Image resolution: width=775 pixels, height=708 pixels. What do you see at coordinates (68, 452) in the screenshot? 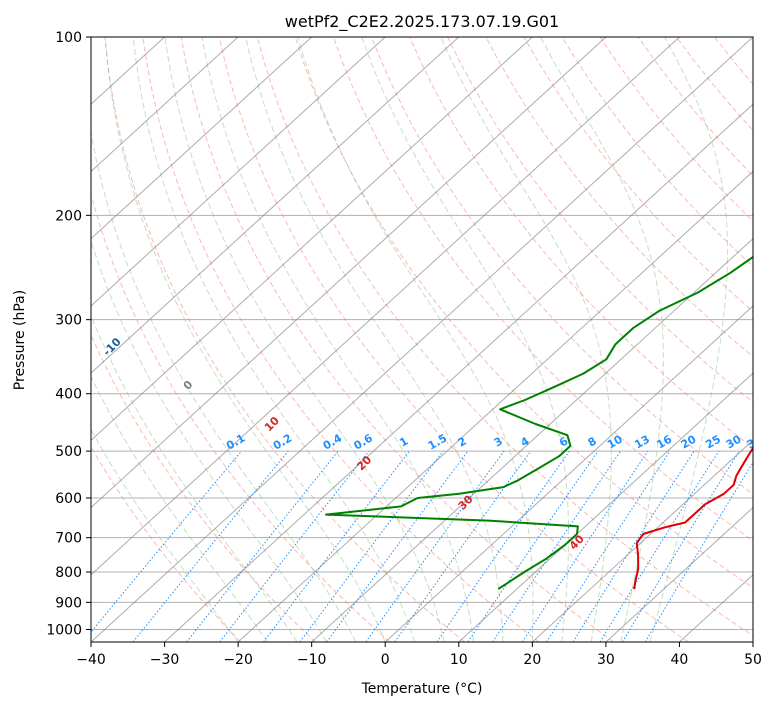
I see `y-tick-label: 500` at bounding box center [68, 452].